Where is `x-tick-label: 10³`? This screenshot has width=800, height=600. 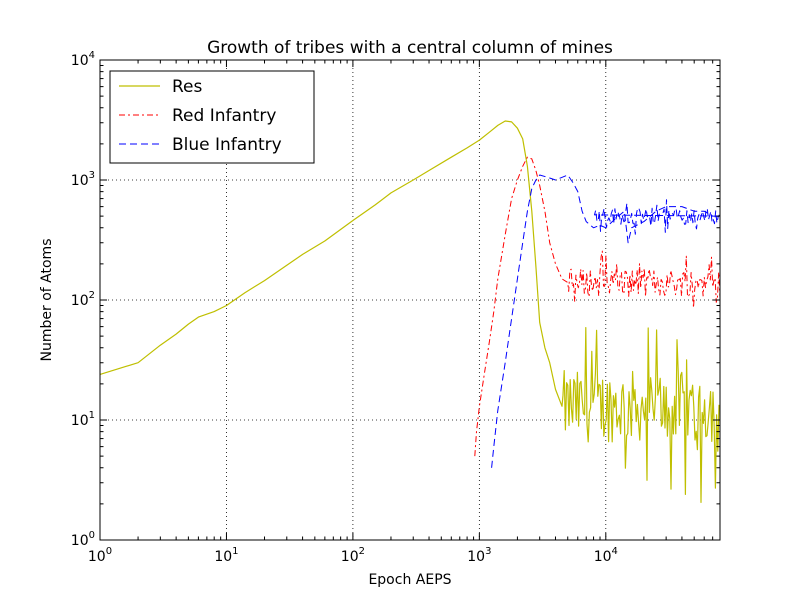 x-tick-label: 10³ is located at coordinates (479, 555).